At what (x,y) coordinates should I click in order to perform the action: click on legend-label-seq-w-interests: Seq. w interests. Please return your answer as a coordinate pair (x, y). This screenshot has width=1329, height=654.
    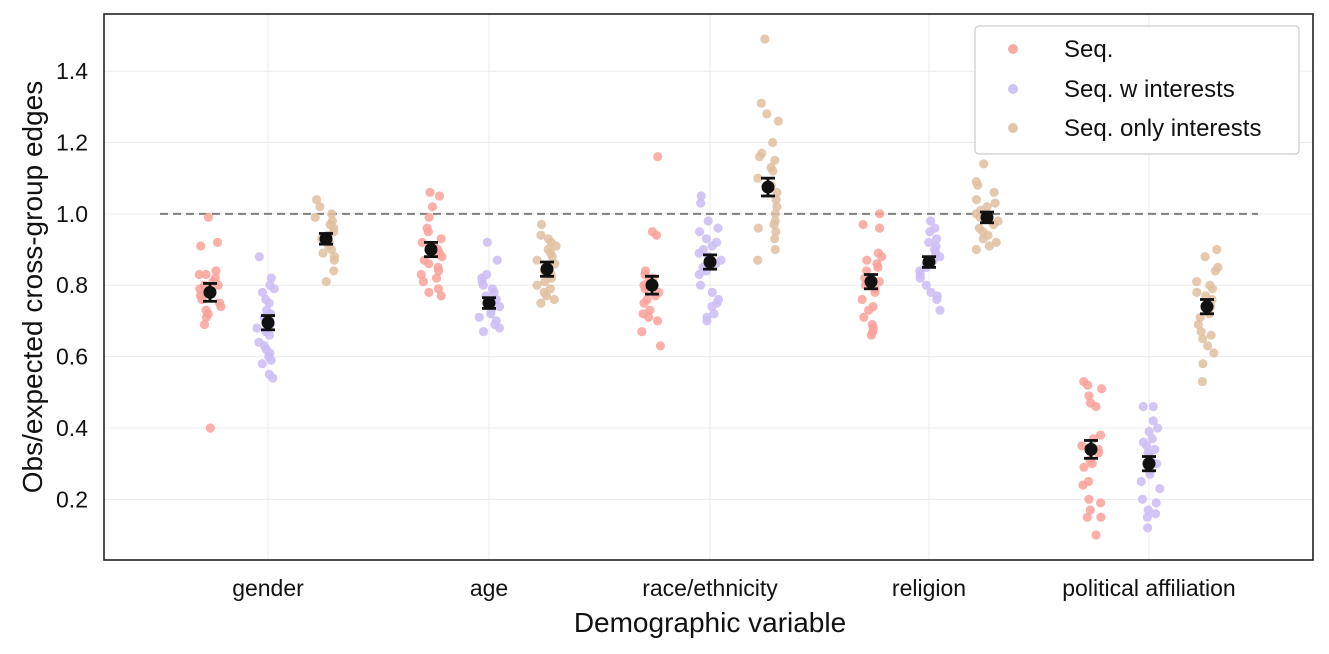
    Looking at the image, I should click on (1149, 89).